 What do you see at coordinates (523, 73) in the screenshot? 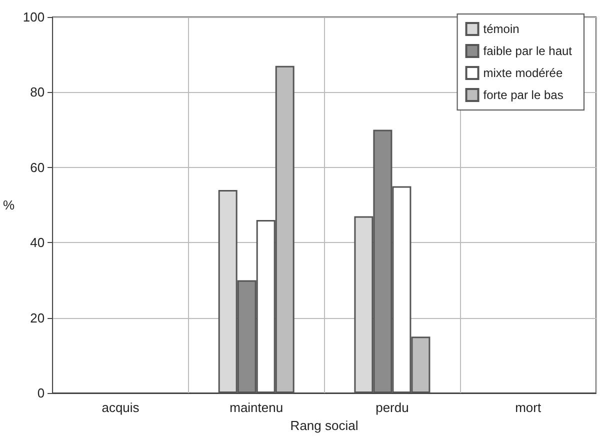
I see `legend-label: mixte modérée` at bounding box center [523, 73].